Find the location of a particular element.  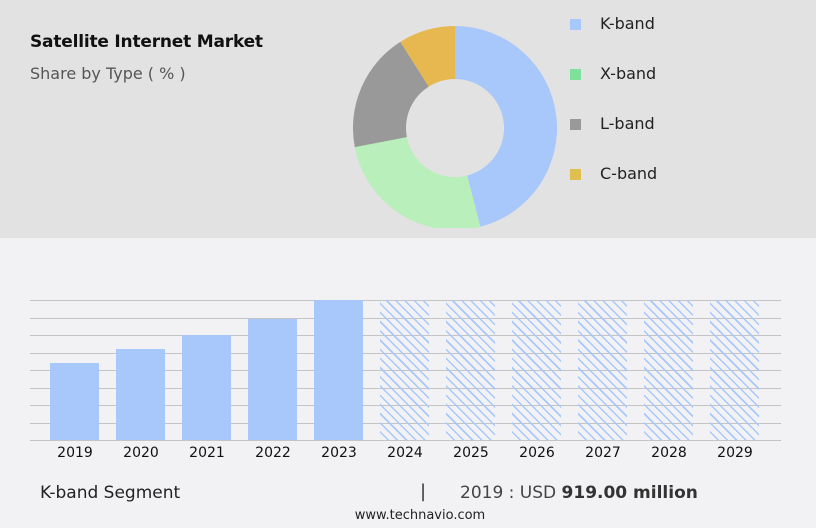

donut-chart is located at coordinates (455, 127).